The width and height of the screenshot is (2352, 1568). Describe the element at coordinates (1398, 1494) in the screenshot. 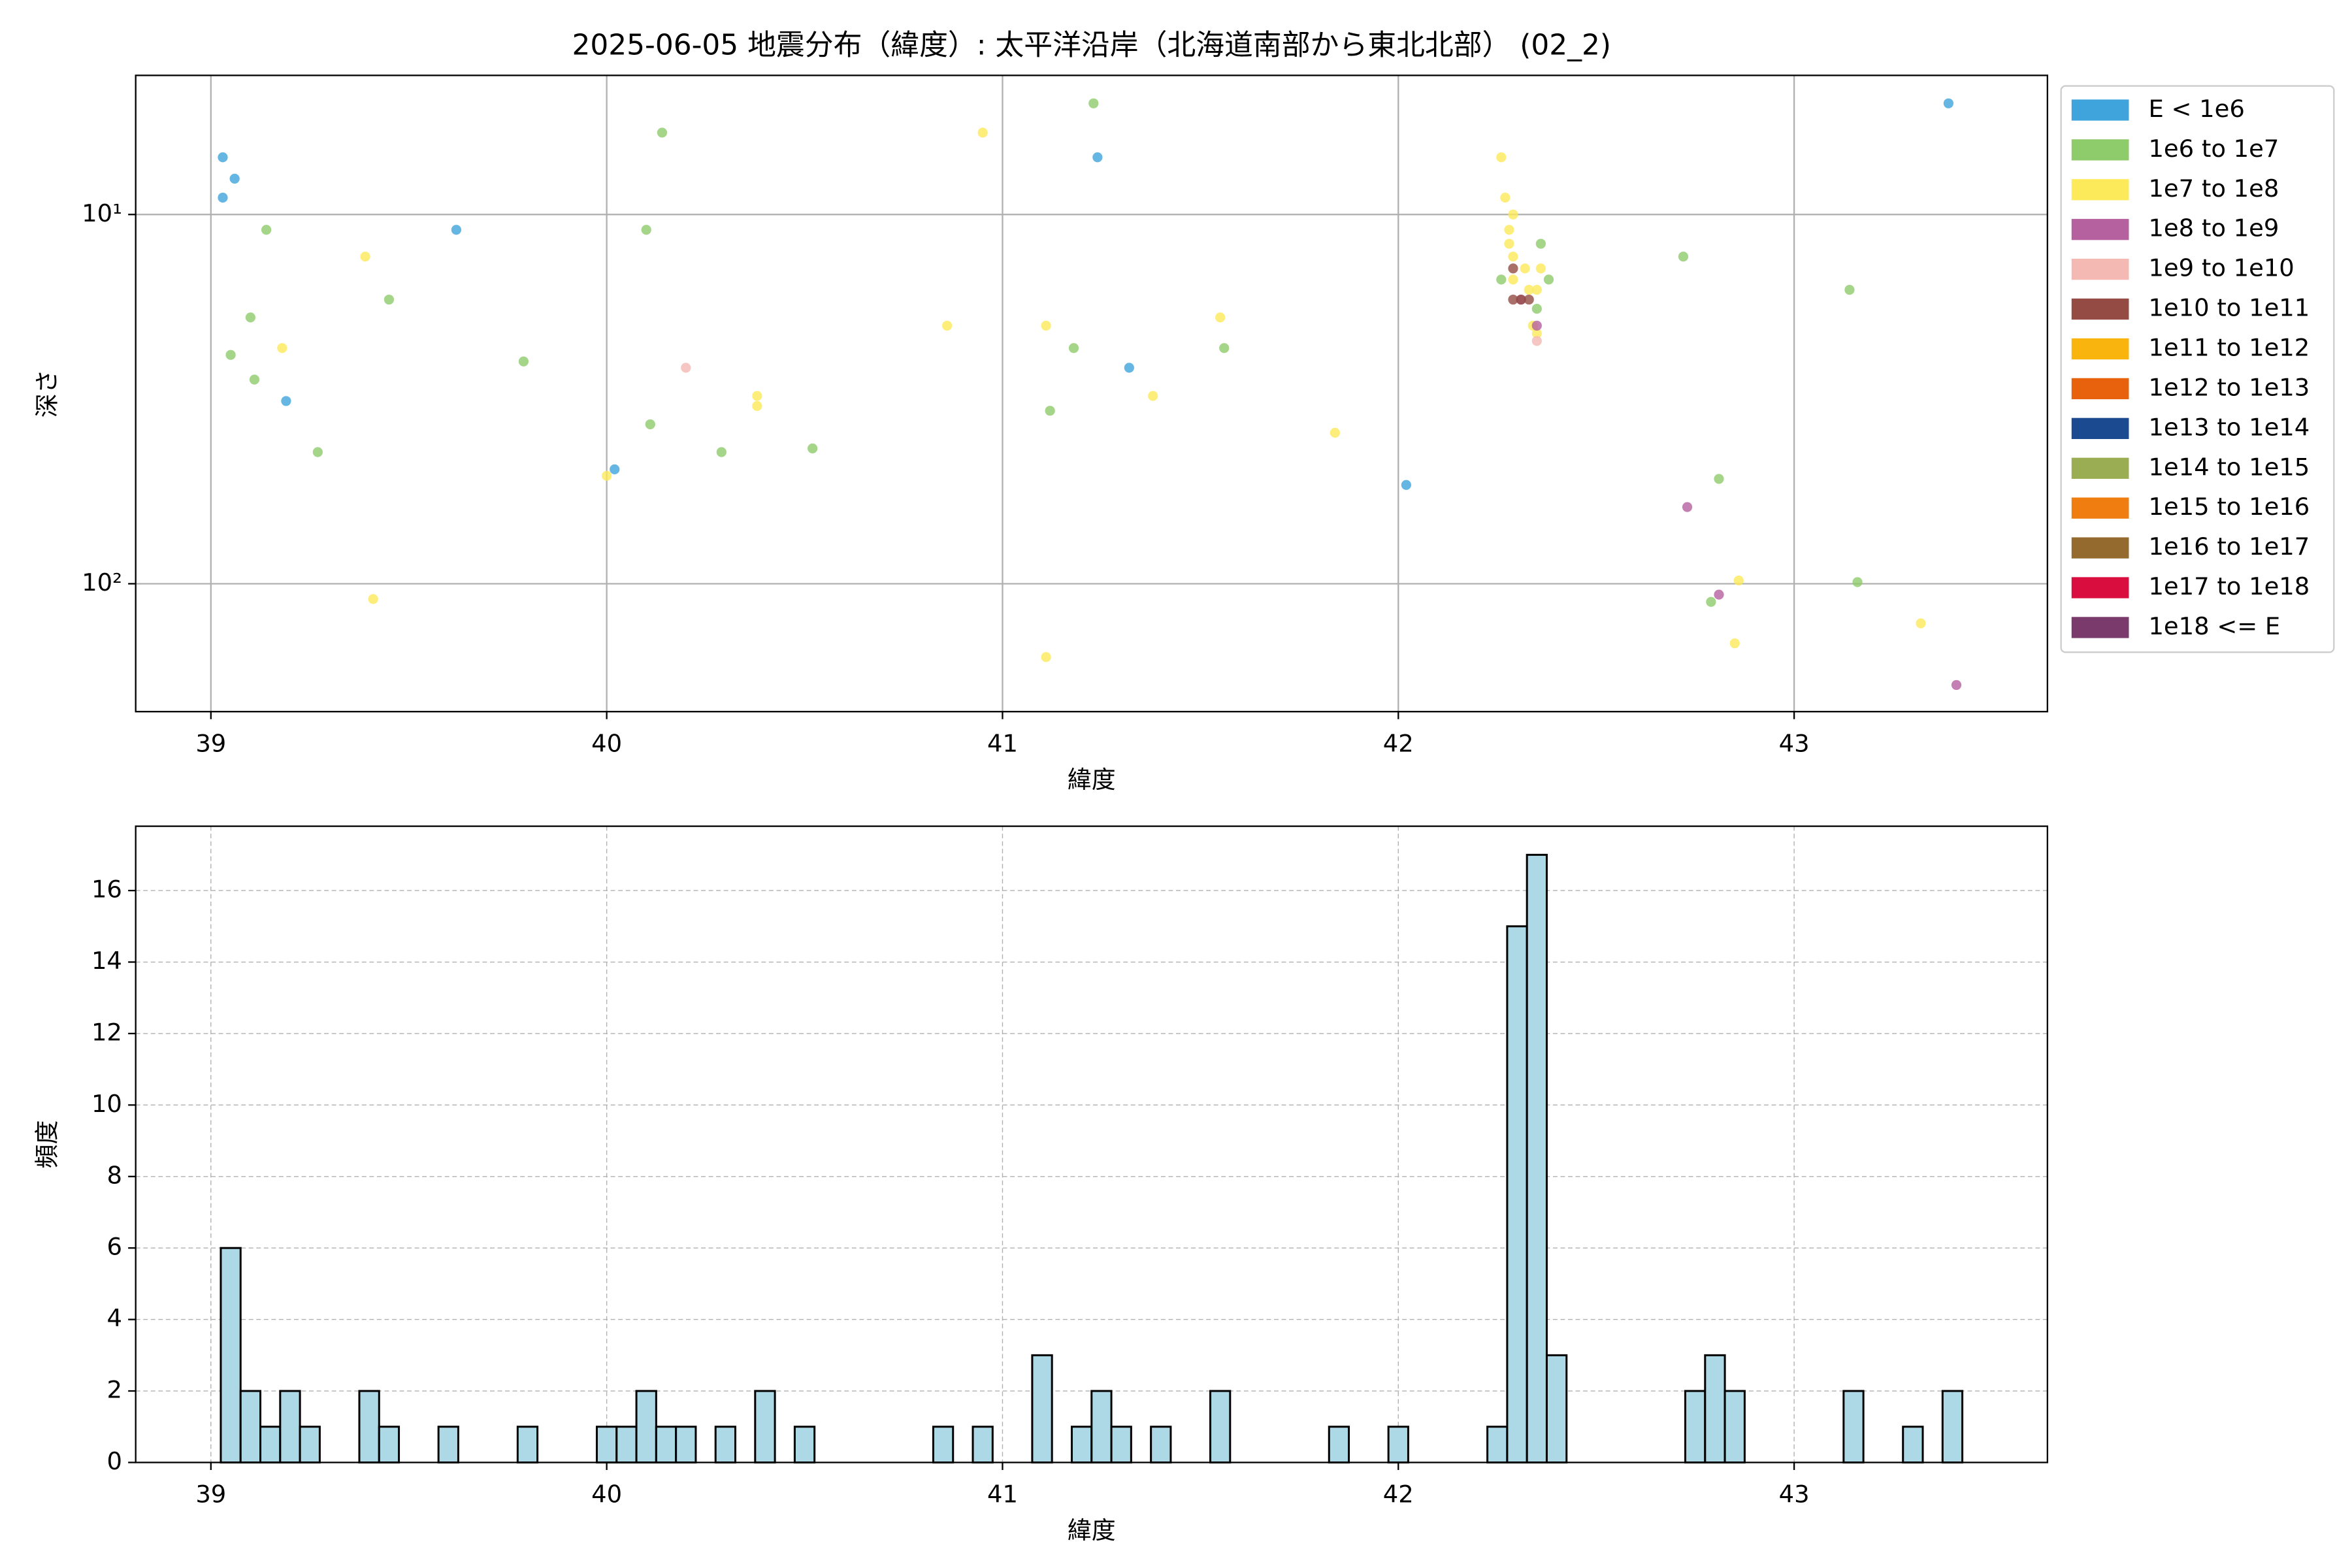

I see `x-tick-label: 42` at that location.